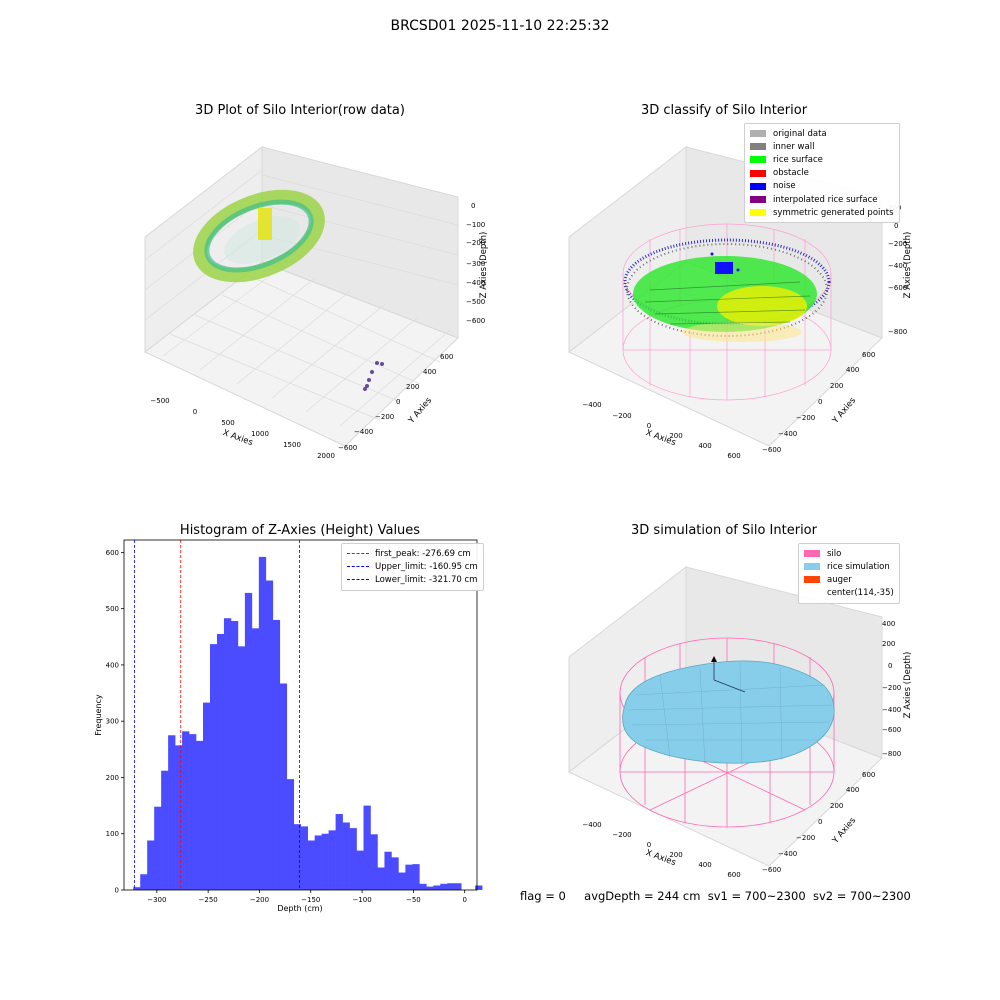 Image resolution: width=1000 pixels, height=1000 pixels. Describe the element at coordinates (500, 26) in the screenshot. I see `figure-title: BRCSD01 2025-11-10 22:25:32` at that location.